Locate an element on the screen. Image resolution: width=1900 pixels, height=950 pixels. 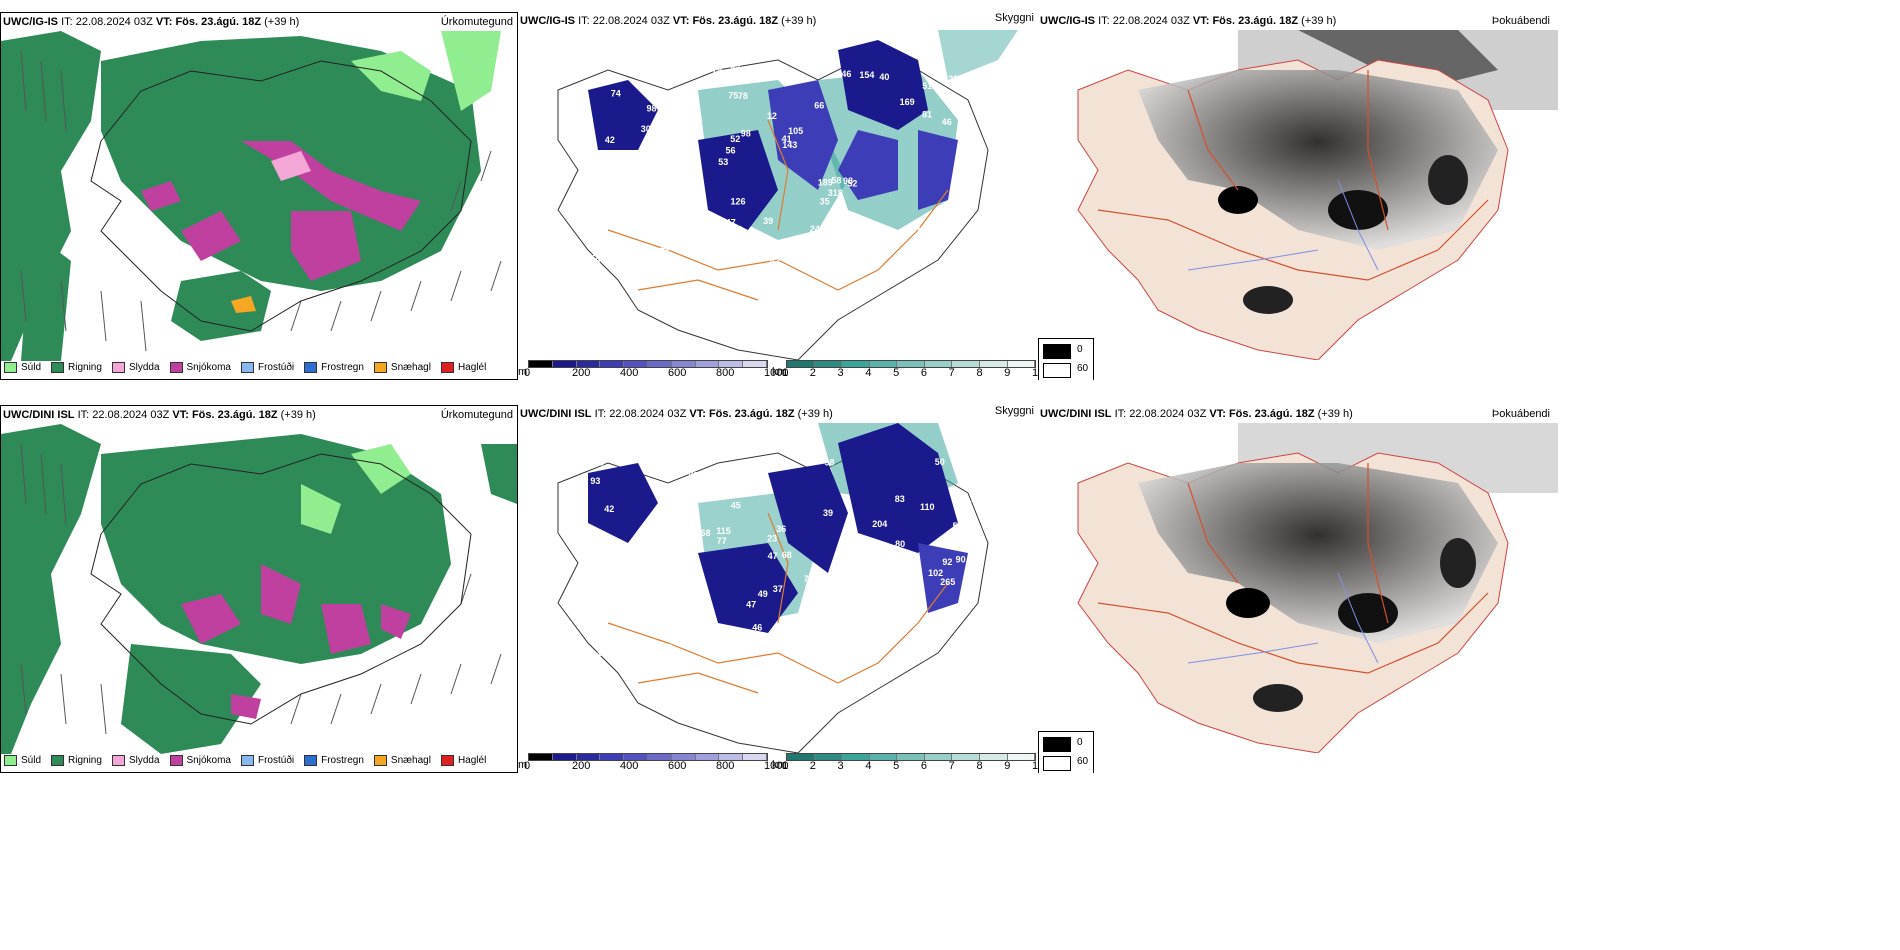
legend-item: Haglél is located at coordinates (463, 760).